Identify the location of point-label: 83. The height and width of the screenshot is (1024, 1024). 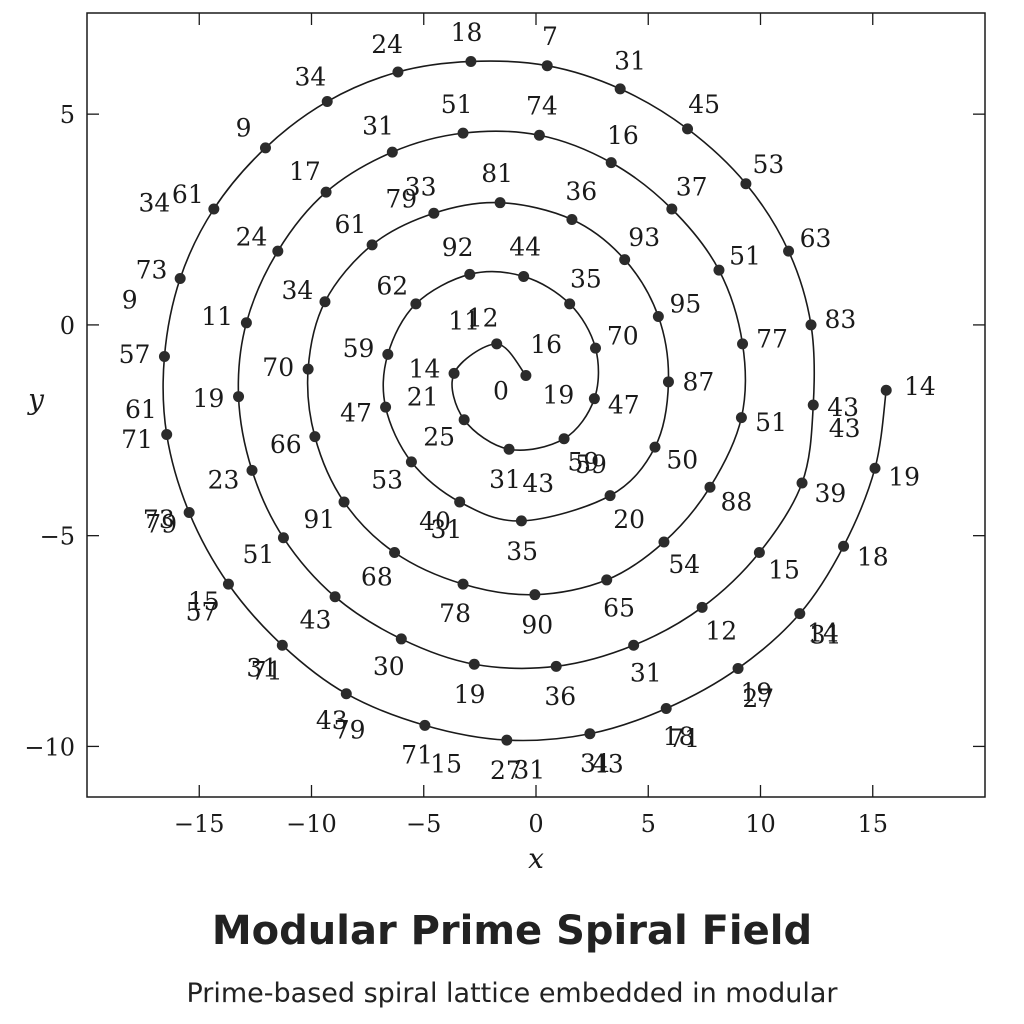
(841, 319).